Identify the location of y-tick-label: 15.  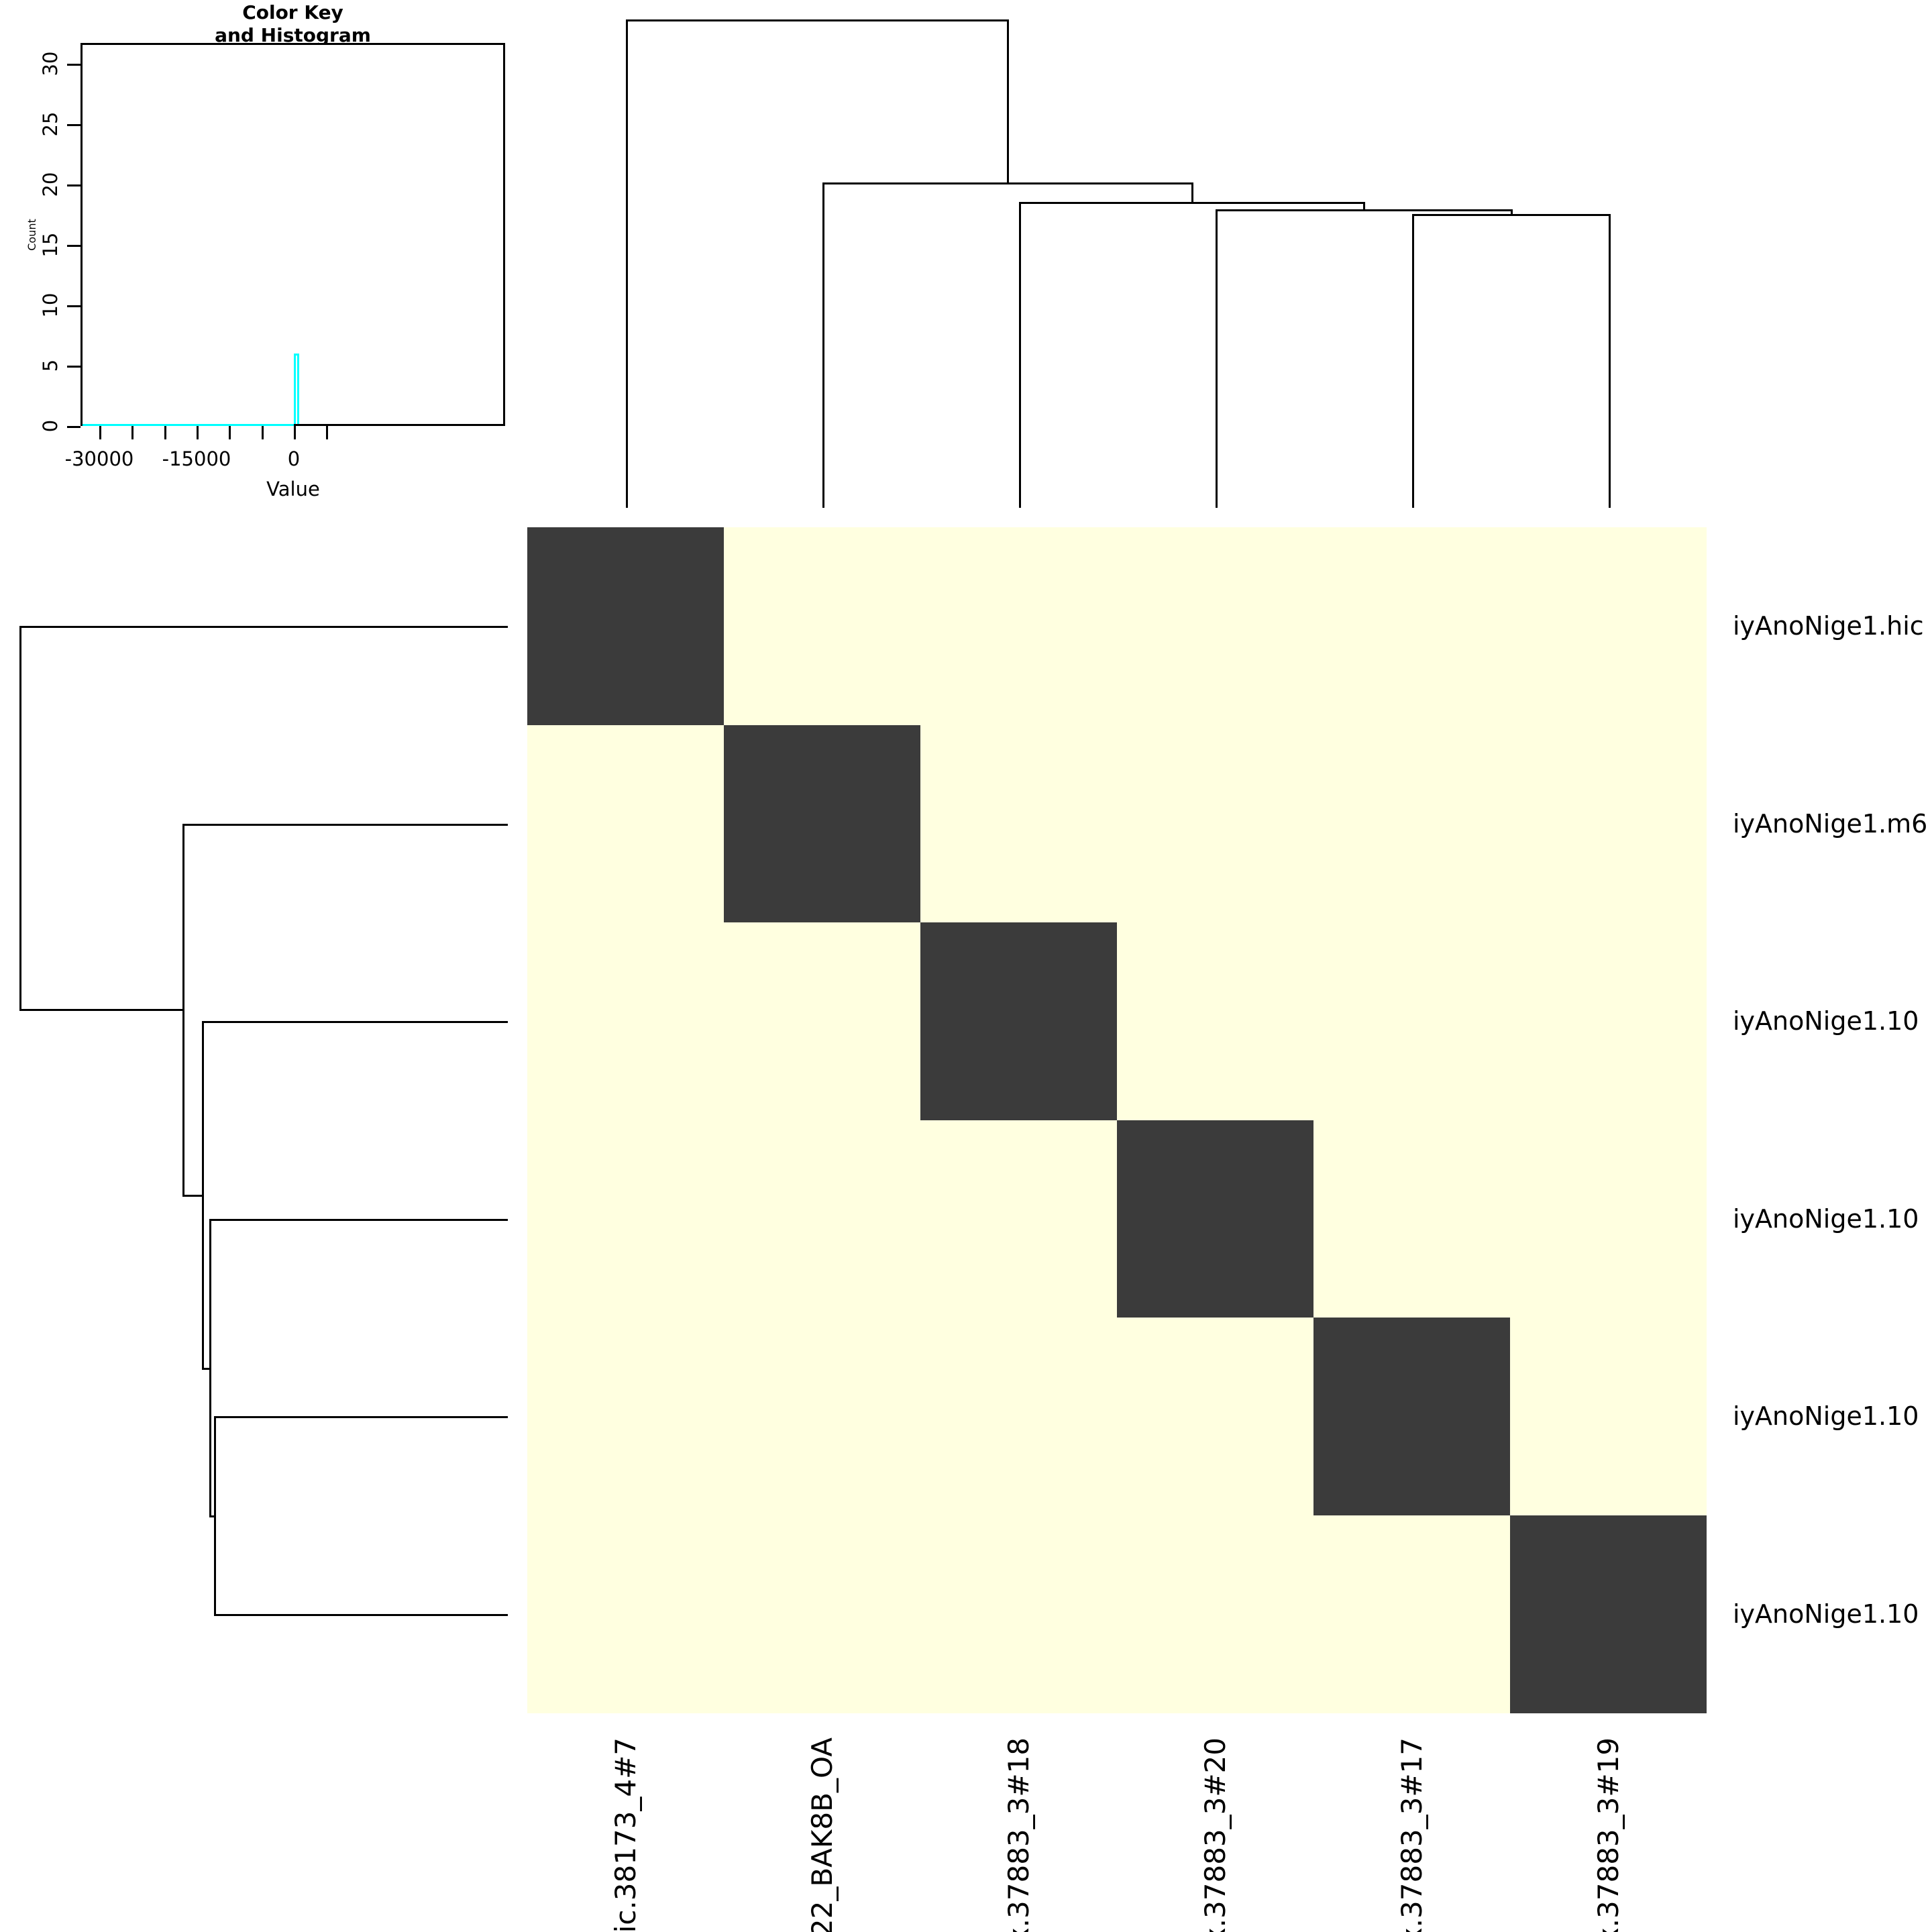
(50, 245).